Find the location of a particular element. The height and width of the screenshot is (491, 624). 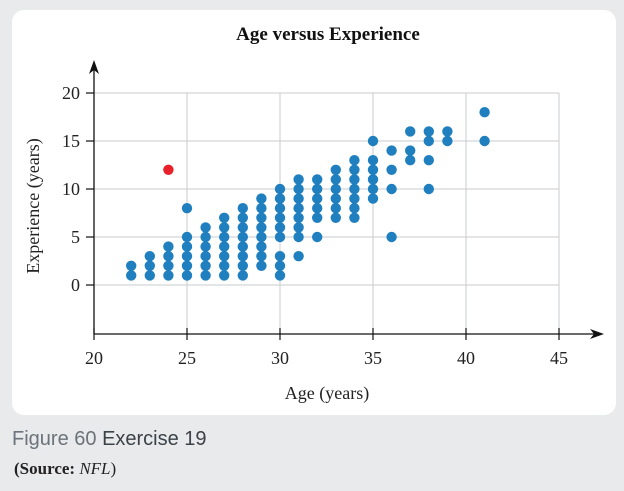

y-tick-label: 20 is located at coordinates (71, 93).